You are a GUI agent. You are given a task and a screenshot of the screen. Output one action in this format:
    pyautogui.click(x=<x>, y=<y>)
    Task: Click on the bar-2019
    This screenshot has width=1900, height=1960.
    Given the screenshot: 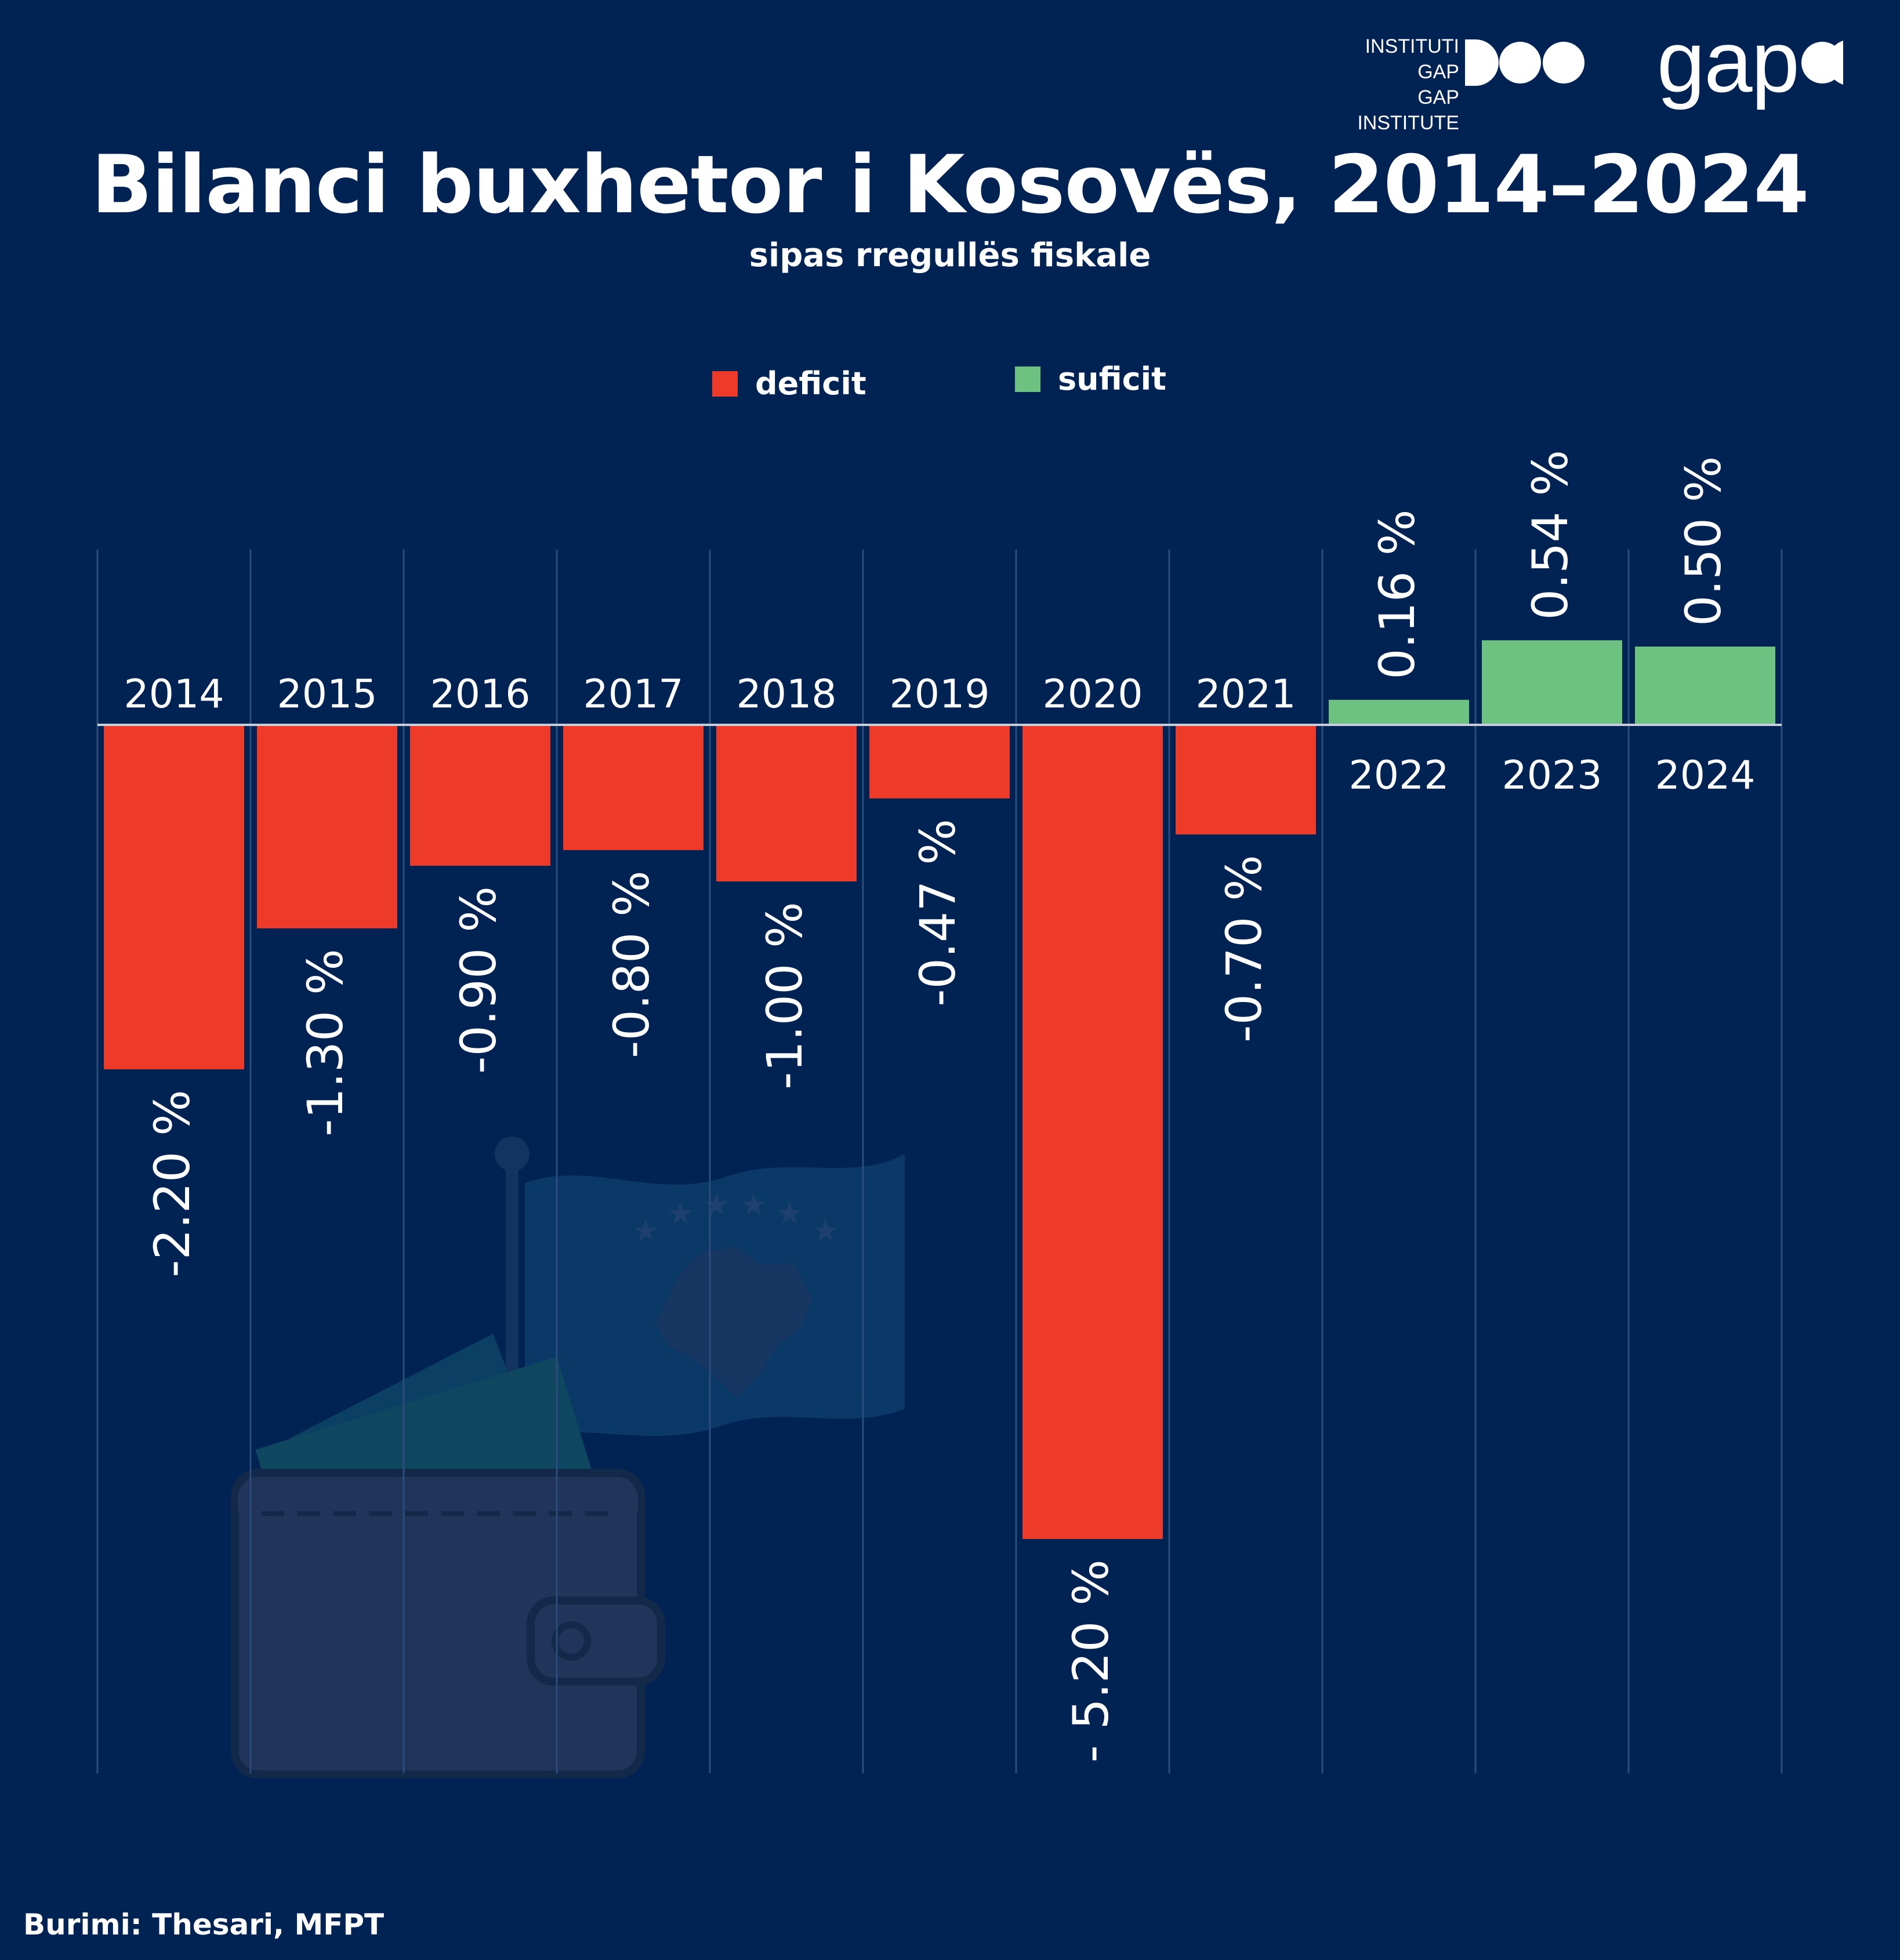 What is the action you would take?
    pyautogui.click(x=939, y=761)
    